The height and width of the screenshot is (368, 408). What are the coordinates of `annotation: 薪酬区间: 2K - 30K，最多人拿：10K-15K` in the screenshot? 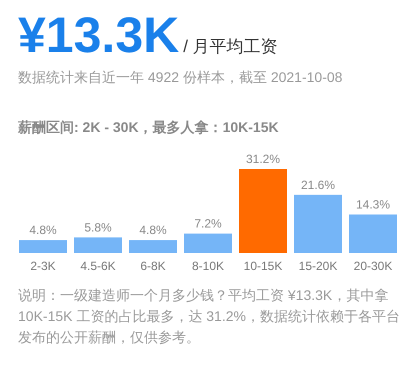 It's located at (148, 127).